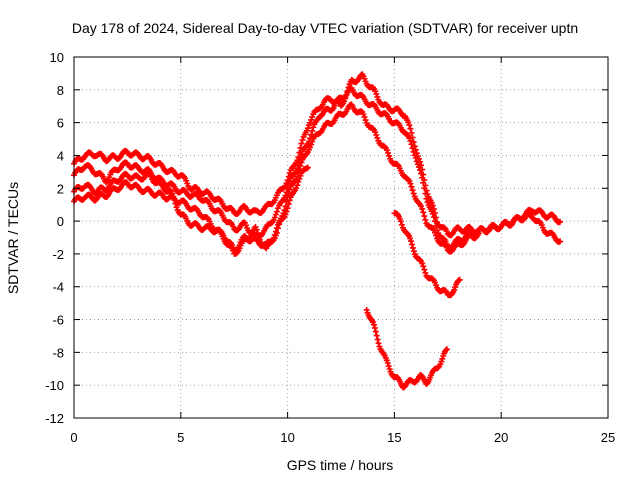  What do you see at coordinates (60, 90) in the screenshot?
I see `y-tick-label: 8` at bounding box center [60, 90].